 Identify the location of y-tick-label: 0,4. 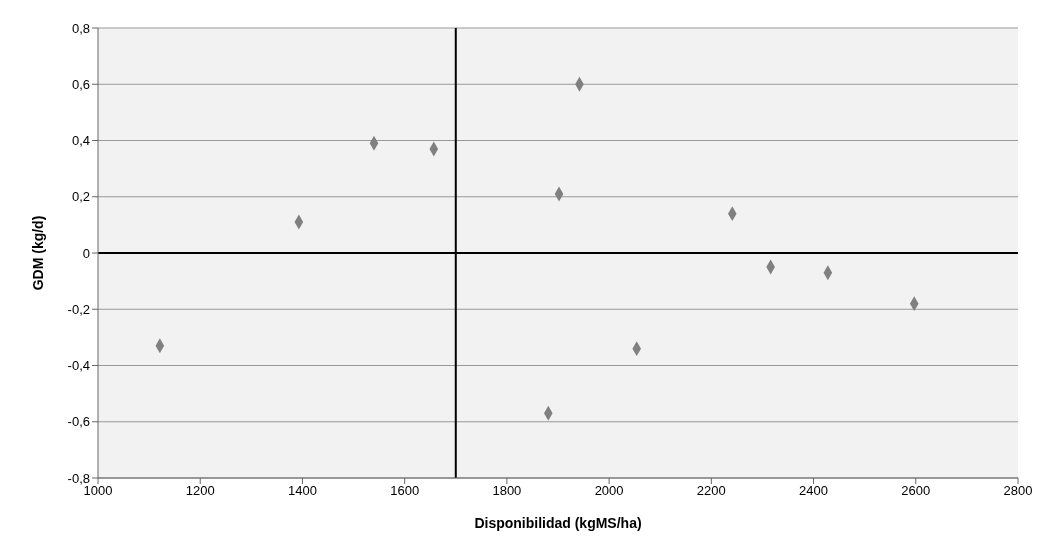
(80, 141).